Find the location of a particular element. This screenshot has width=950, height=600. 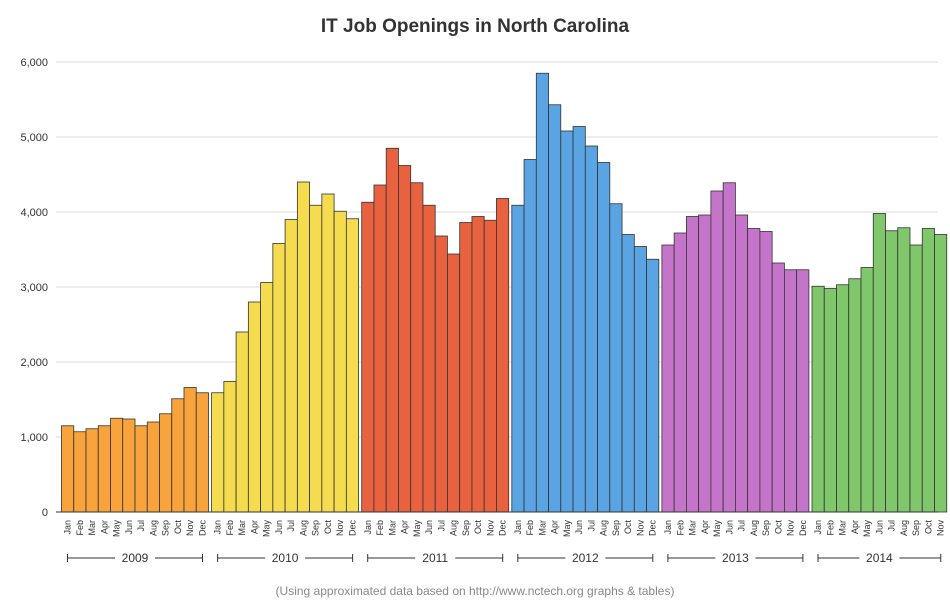

bar-2010-dec is located at coordinates (352, 365).